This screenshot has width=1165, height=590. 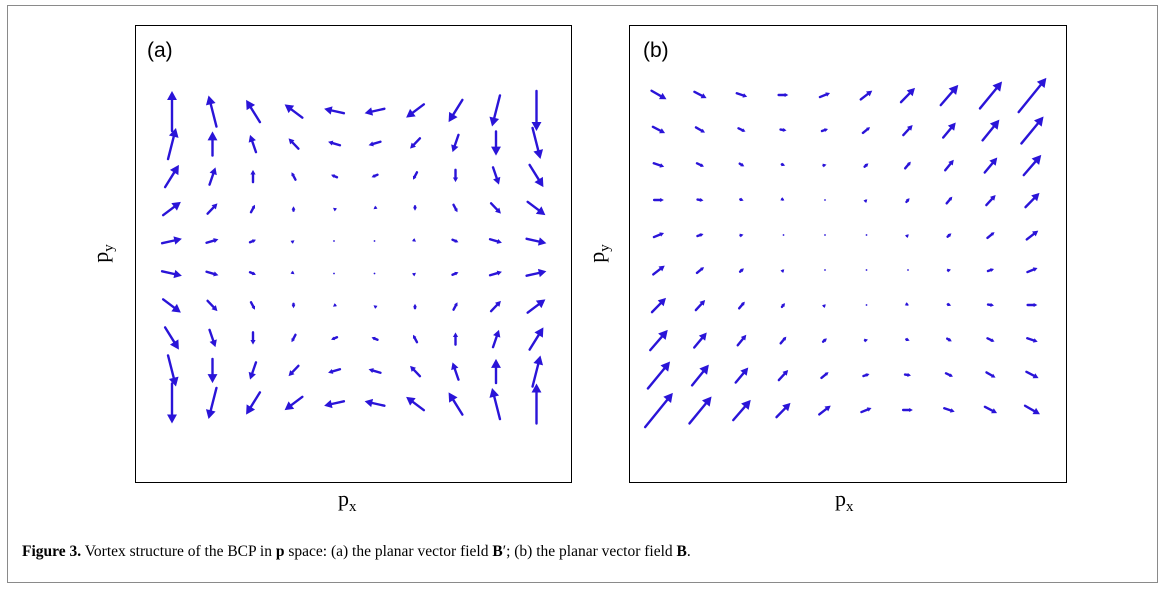 I want to click on panel-a-label: (a), so click(x=160, y=50).